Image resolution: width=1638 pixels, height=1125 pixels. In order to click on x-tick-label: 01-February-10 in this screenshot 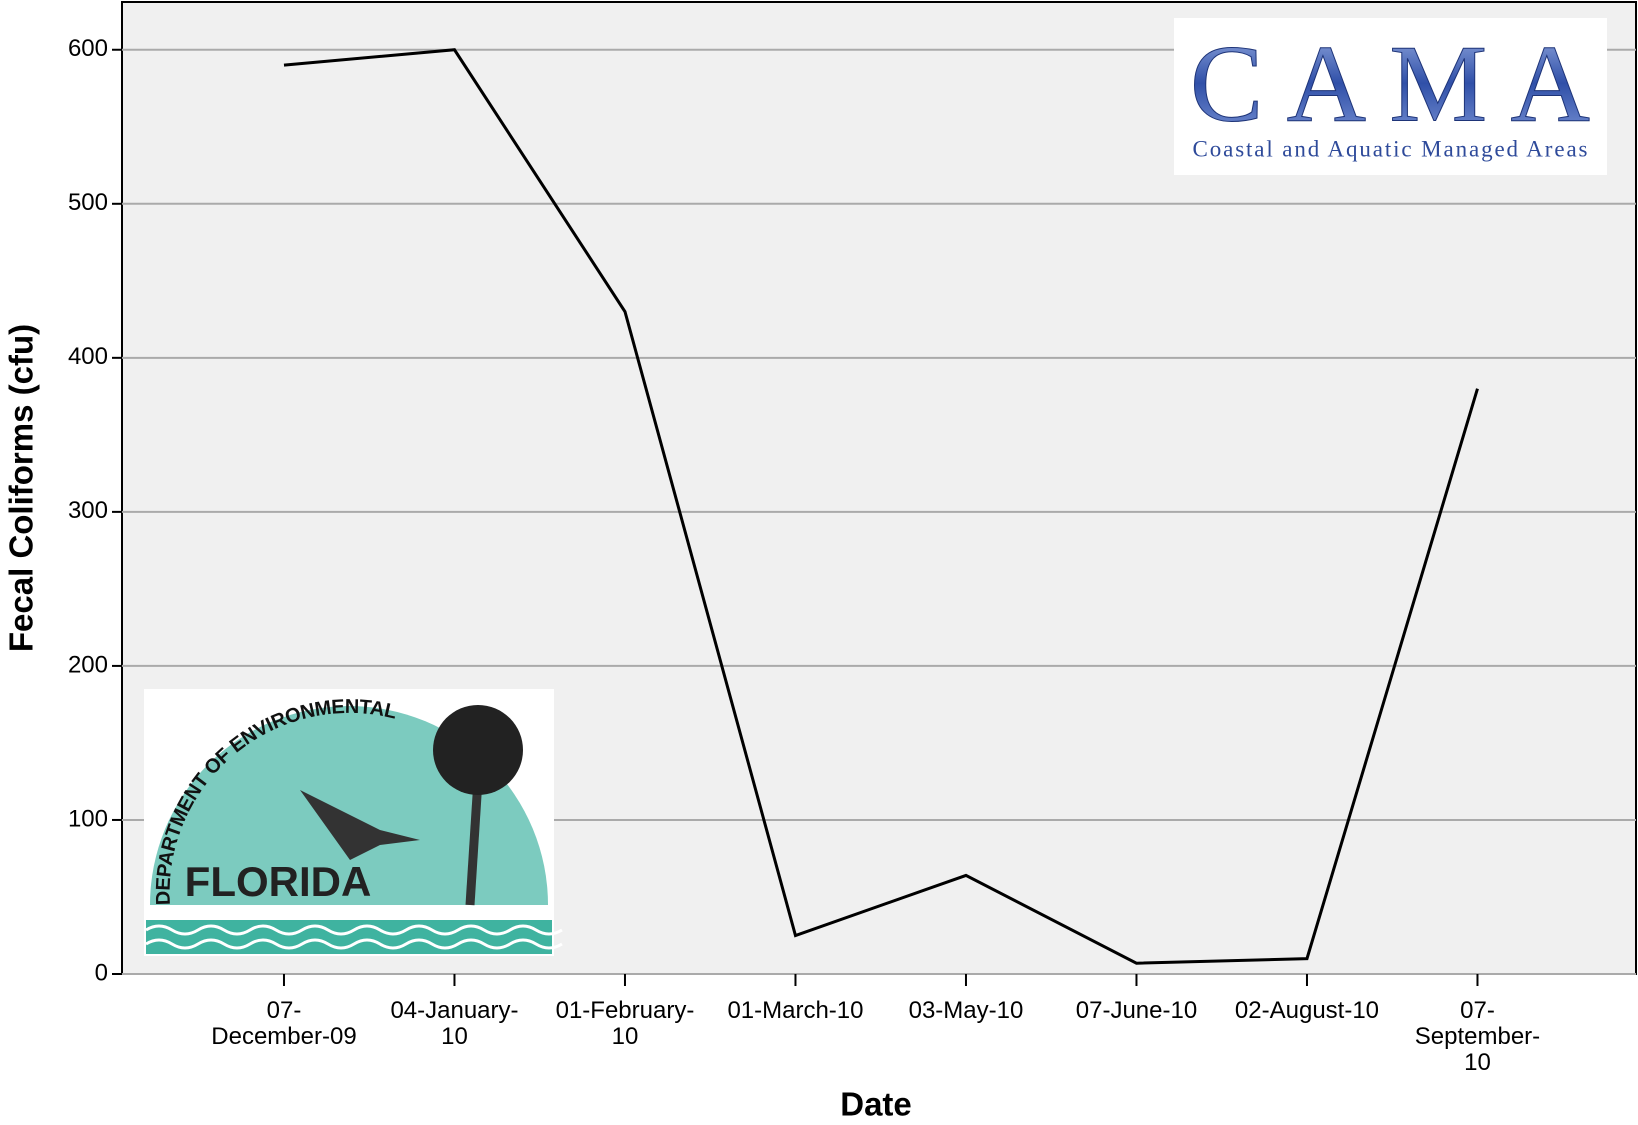, I will do `click(625, 1023)`.